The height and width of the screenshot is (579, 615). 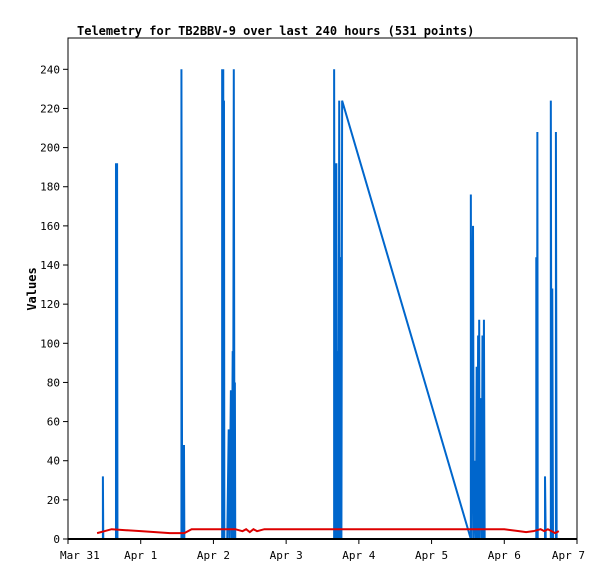 I want to click on y-axis-label: Values, so click(x=32, y=288).